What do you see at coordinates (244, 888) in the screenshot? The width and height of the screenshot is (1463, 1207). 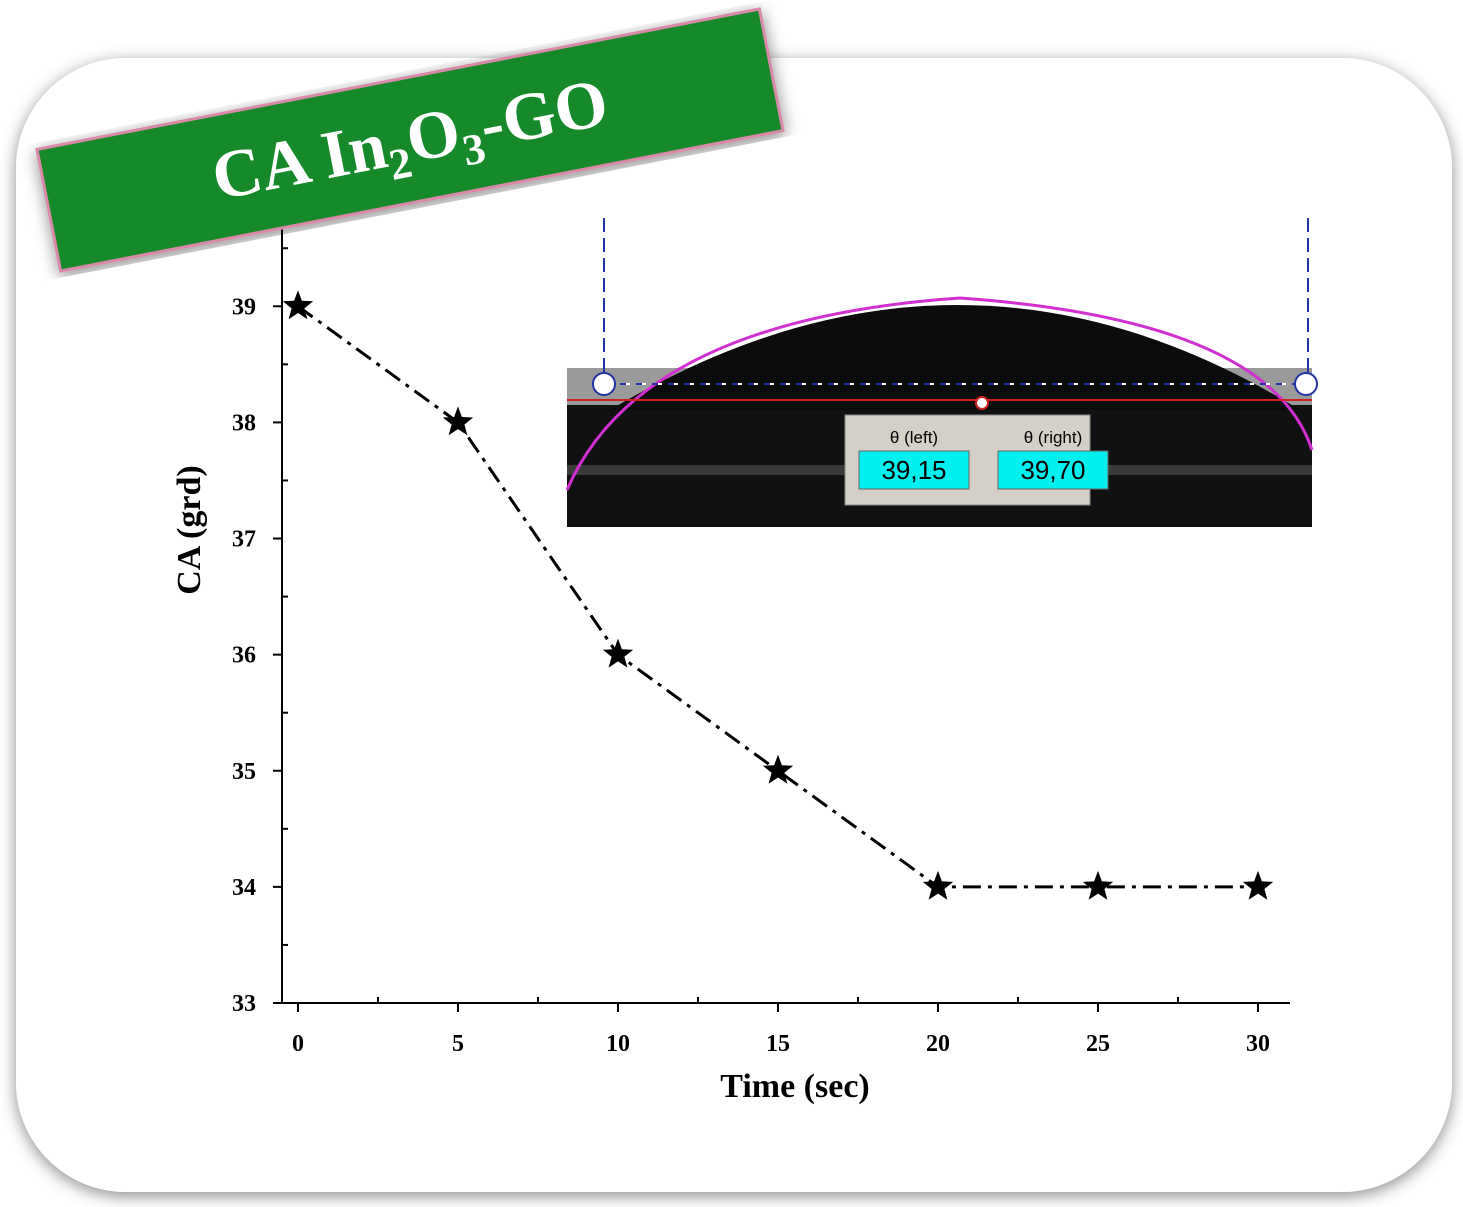 I see `y-tick-label: 34` at bounding box center [244, 888].